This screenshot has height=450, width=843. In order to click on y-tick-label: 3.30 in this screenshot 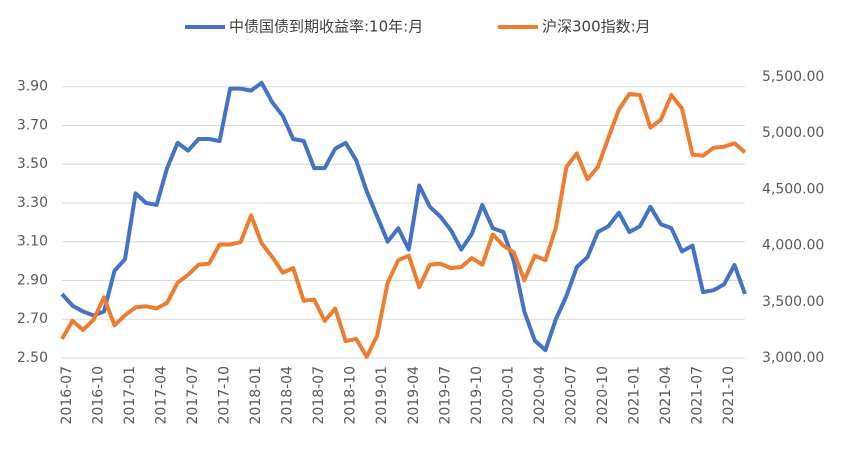, I will do `click(32, 203)`.